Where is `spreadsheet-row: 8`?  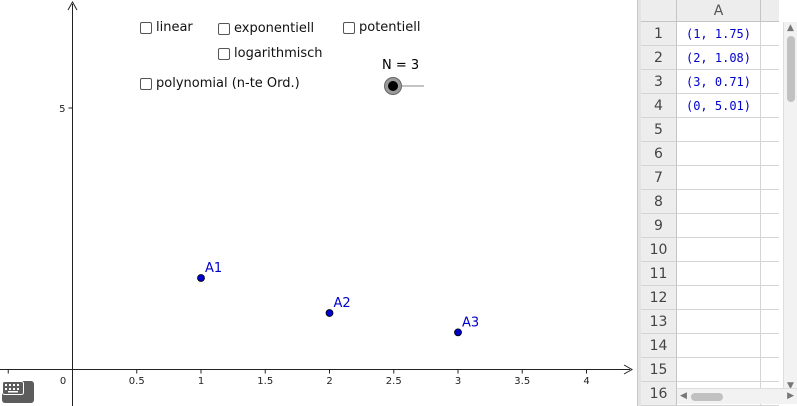
spreadsheet-row: 8 is located at coordinates (710, 202).